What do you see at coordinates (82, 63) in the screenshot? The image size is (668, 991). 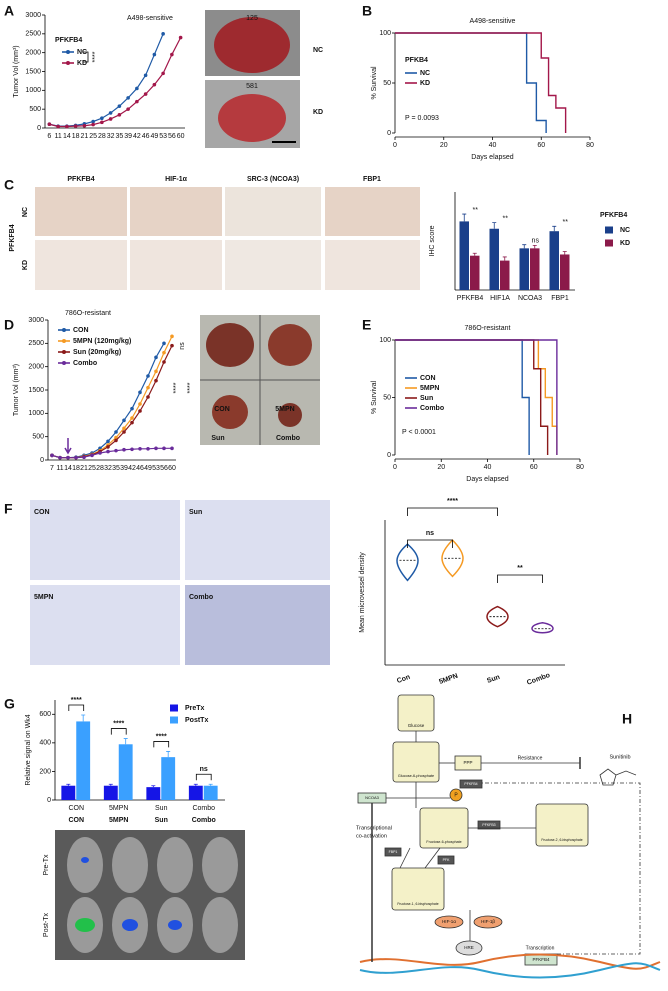 I see `legend-label: KD` at bounding box center [82, 63].